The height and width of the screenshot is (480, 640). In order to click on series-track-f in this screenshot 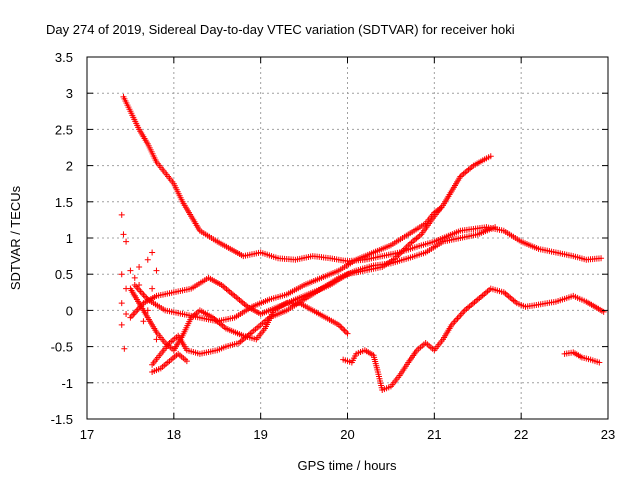, I will do `click(169, 362)`.